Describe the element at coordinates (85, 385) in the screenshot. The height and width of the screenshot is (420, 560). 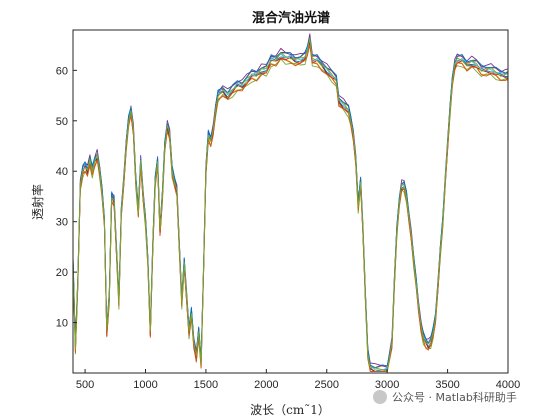
I see `x-tick-label: 500` at that location.